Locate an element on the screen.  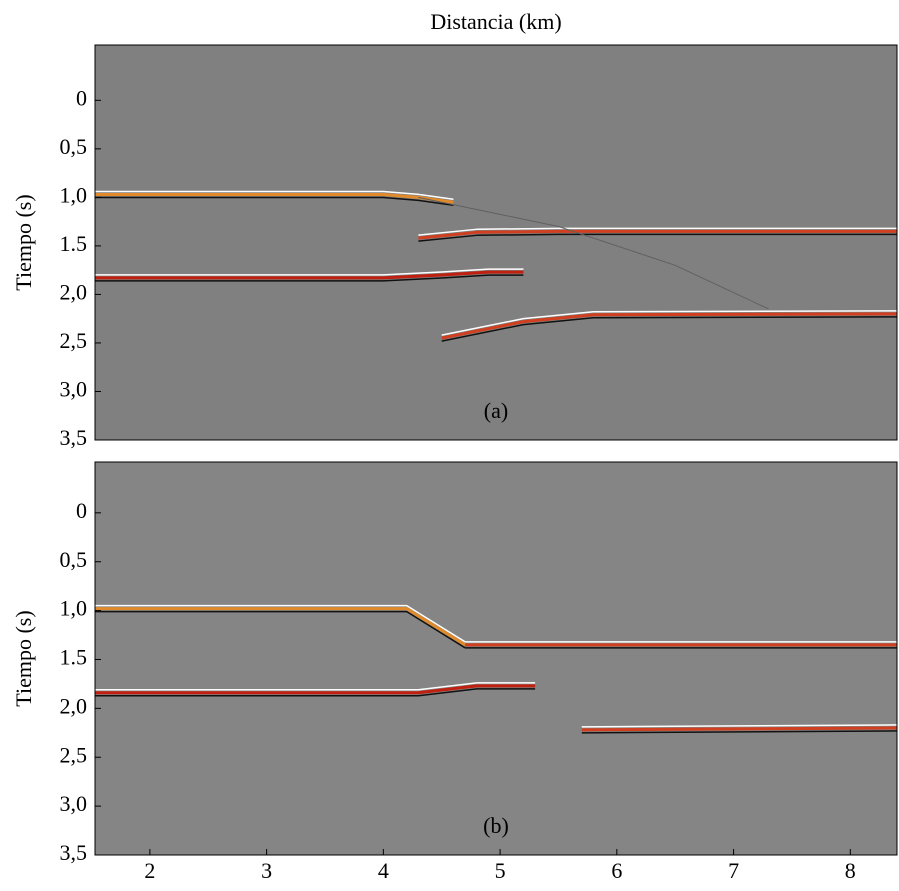
panel-label: (a) is located at coordinates (496, 410).